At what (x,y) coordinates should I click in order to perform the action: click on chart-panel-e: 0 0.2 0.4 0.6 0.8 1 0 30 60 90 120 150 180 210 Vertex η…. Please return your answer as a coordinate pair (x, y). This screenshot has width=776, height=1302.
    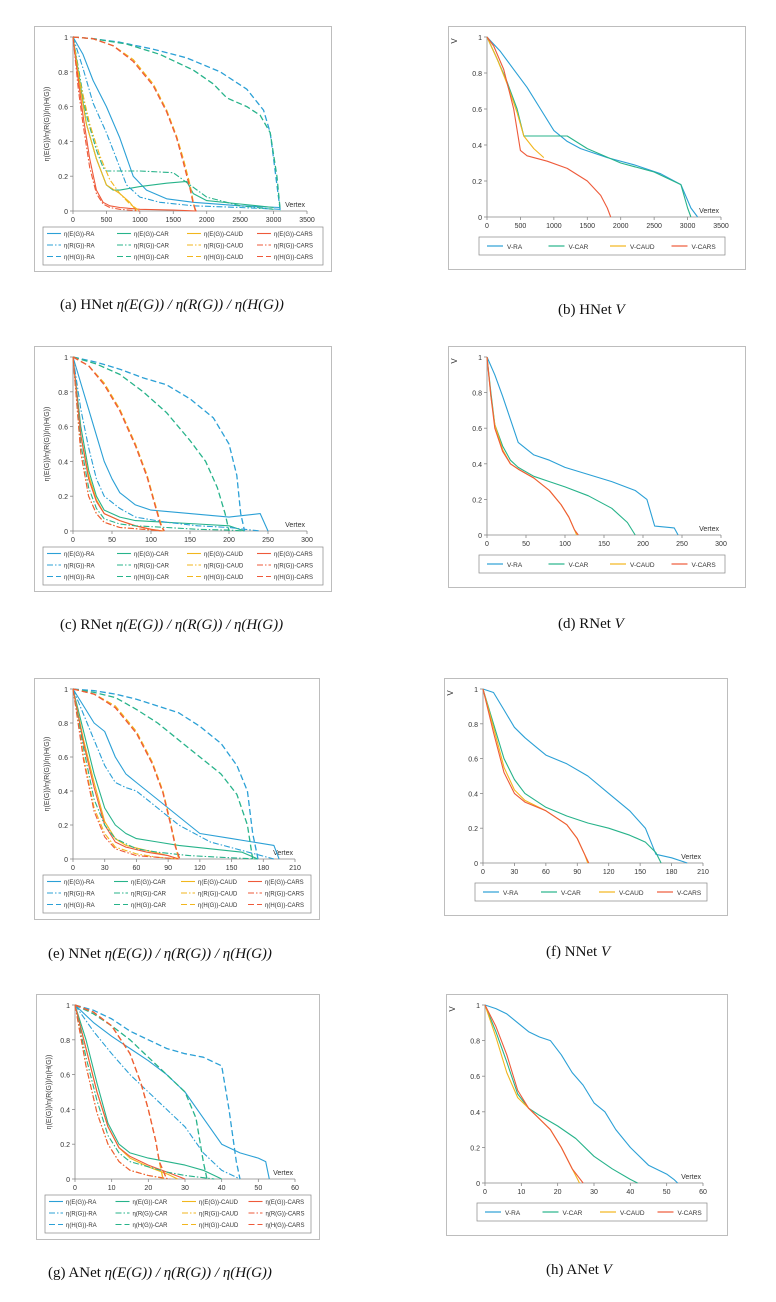
    Looking at the image, I should click on (177, 799).